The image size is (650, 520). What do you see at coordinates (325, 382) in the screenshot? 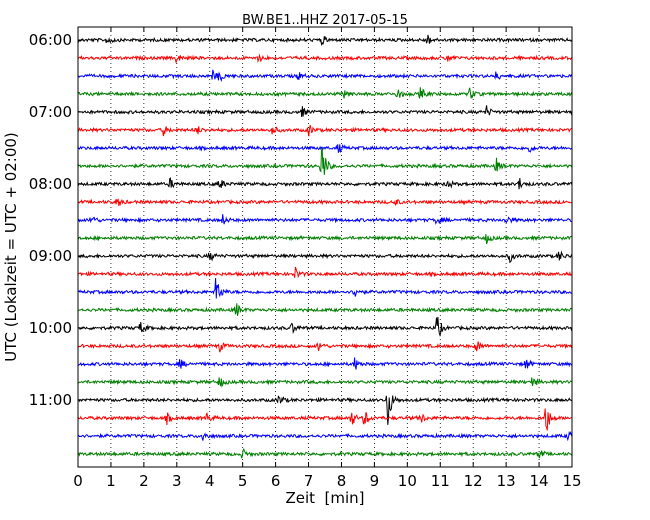
I see `trace-line-10:45` at bounding box center [325, 382].